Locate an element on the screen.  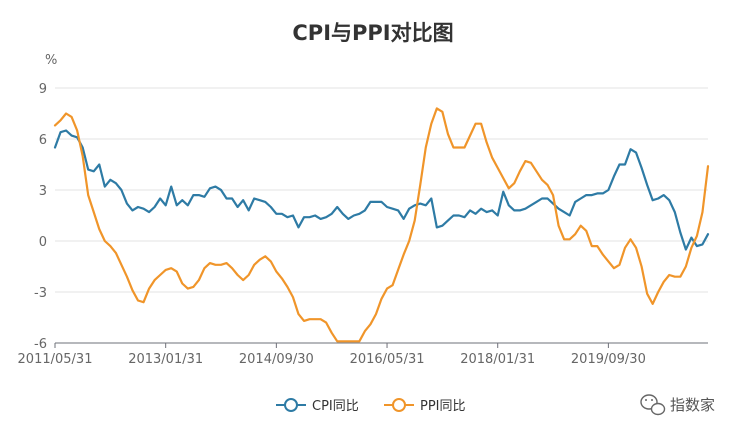
legend-item-cpi: CPI同比 is located at coordinates (317, 406).